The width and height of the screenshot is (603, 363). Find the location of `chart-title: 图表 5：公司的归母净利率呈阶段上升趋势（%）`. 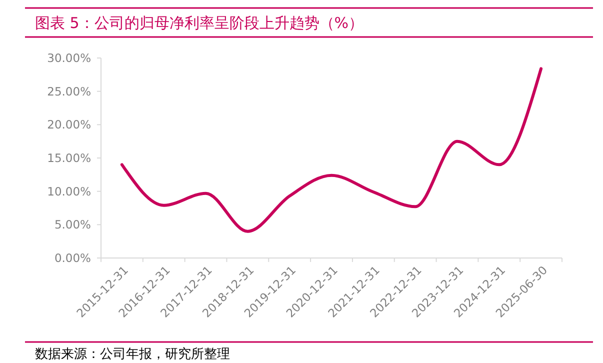

chart-title: 图表 5：公司的归母净利率呈阶段上升趋势（%） is located at coordinates (199, 23).